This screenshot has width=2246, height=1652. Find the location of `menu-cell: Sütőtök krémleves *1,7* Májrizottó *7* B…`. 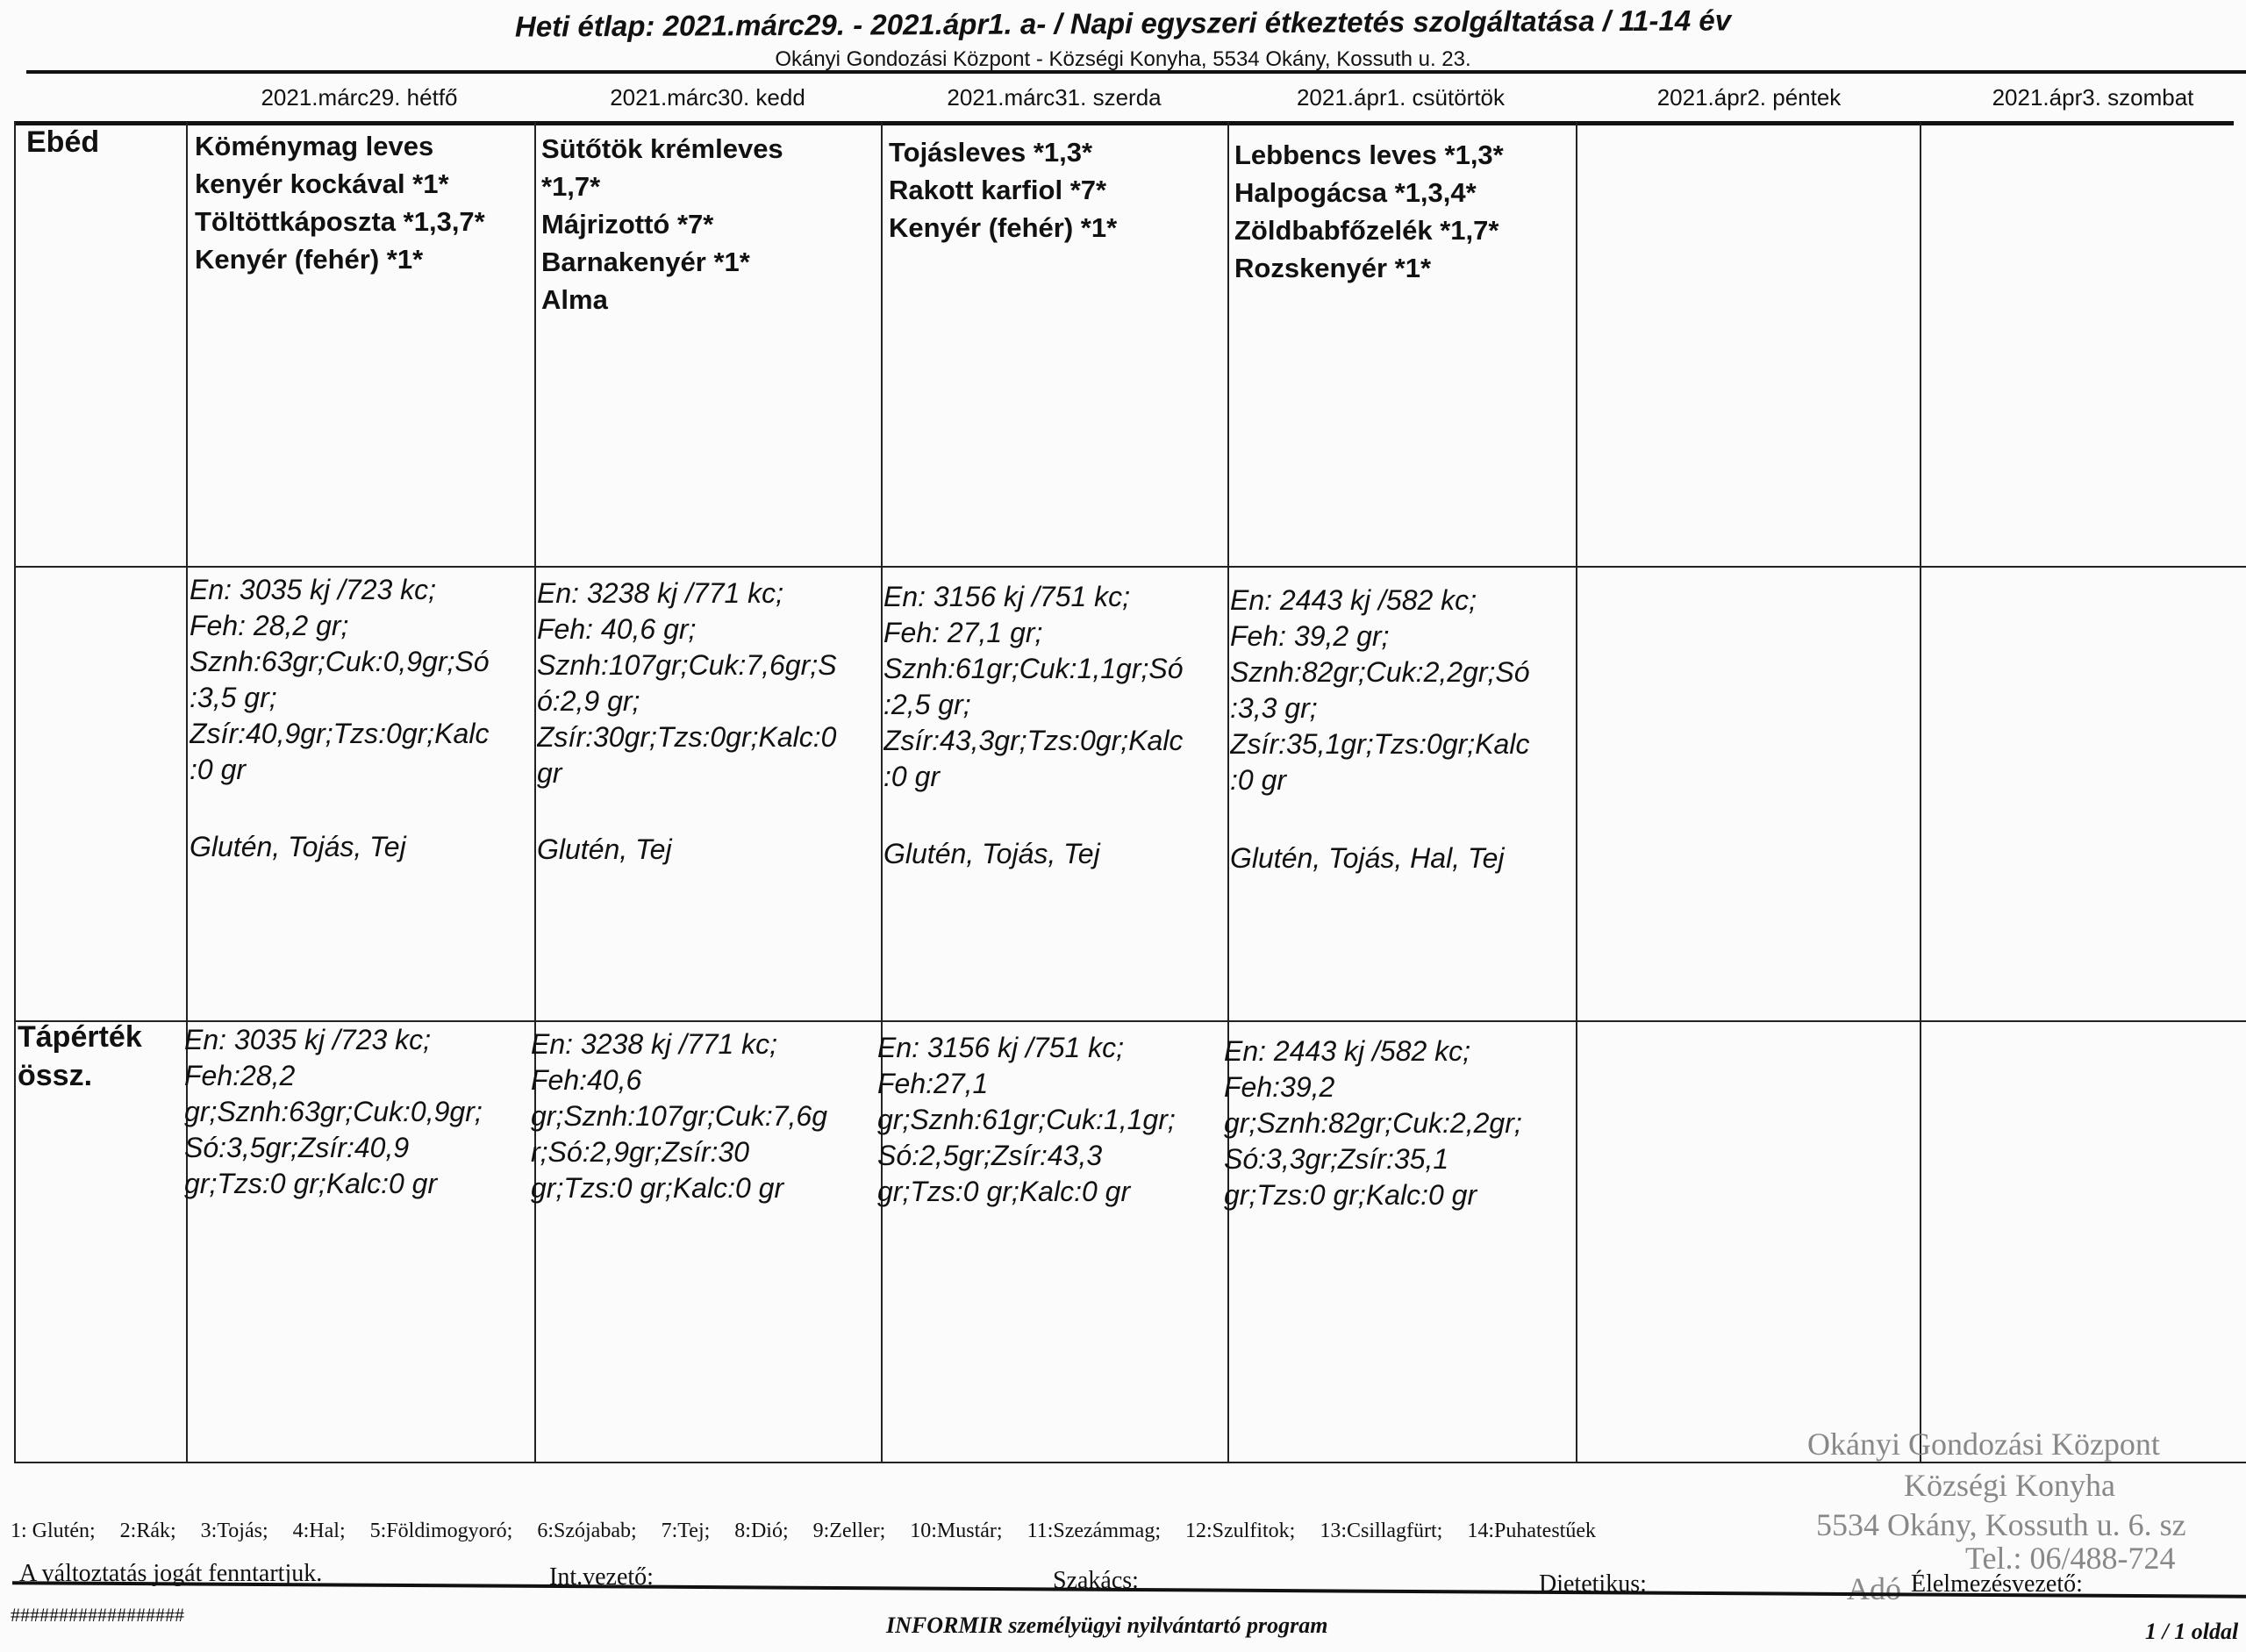

menu-cell: Sütőtök krémleves *1,7* Májrizottó *7* B… is located at coordinates (662, 224).